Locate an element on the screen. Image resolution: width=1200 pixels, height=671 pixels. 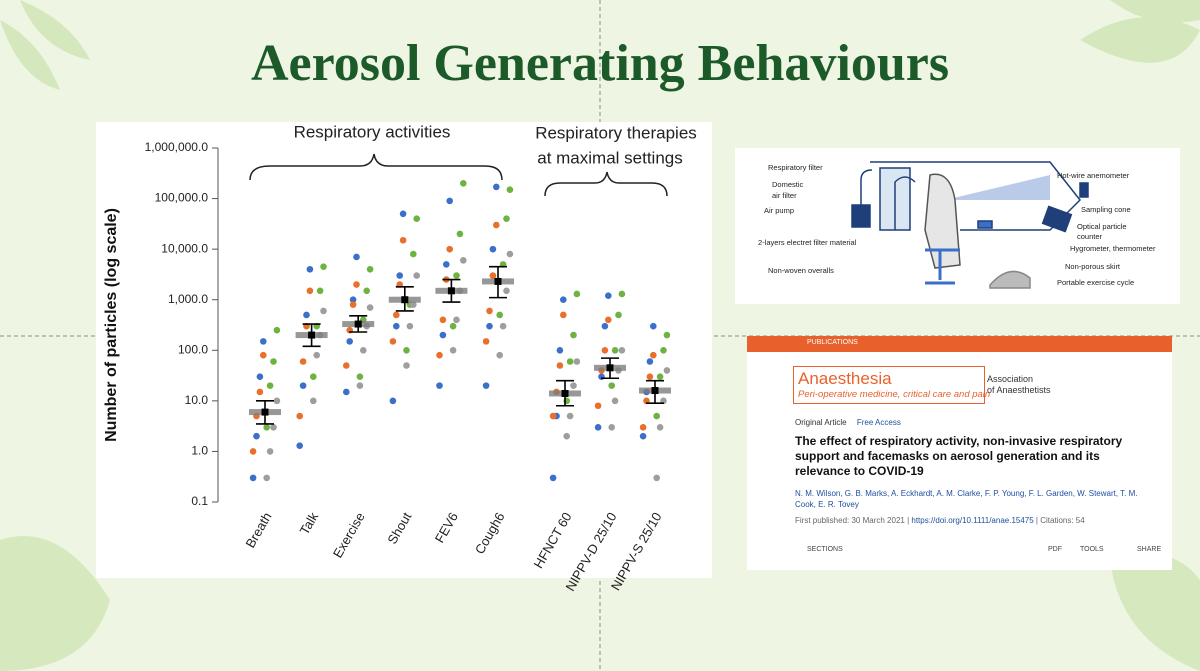
y-axis-label: Number of particles (log scale) is located at coordinates (111, 325).